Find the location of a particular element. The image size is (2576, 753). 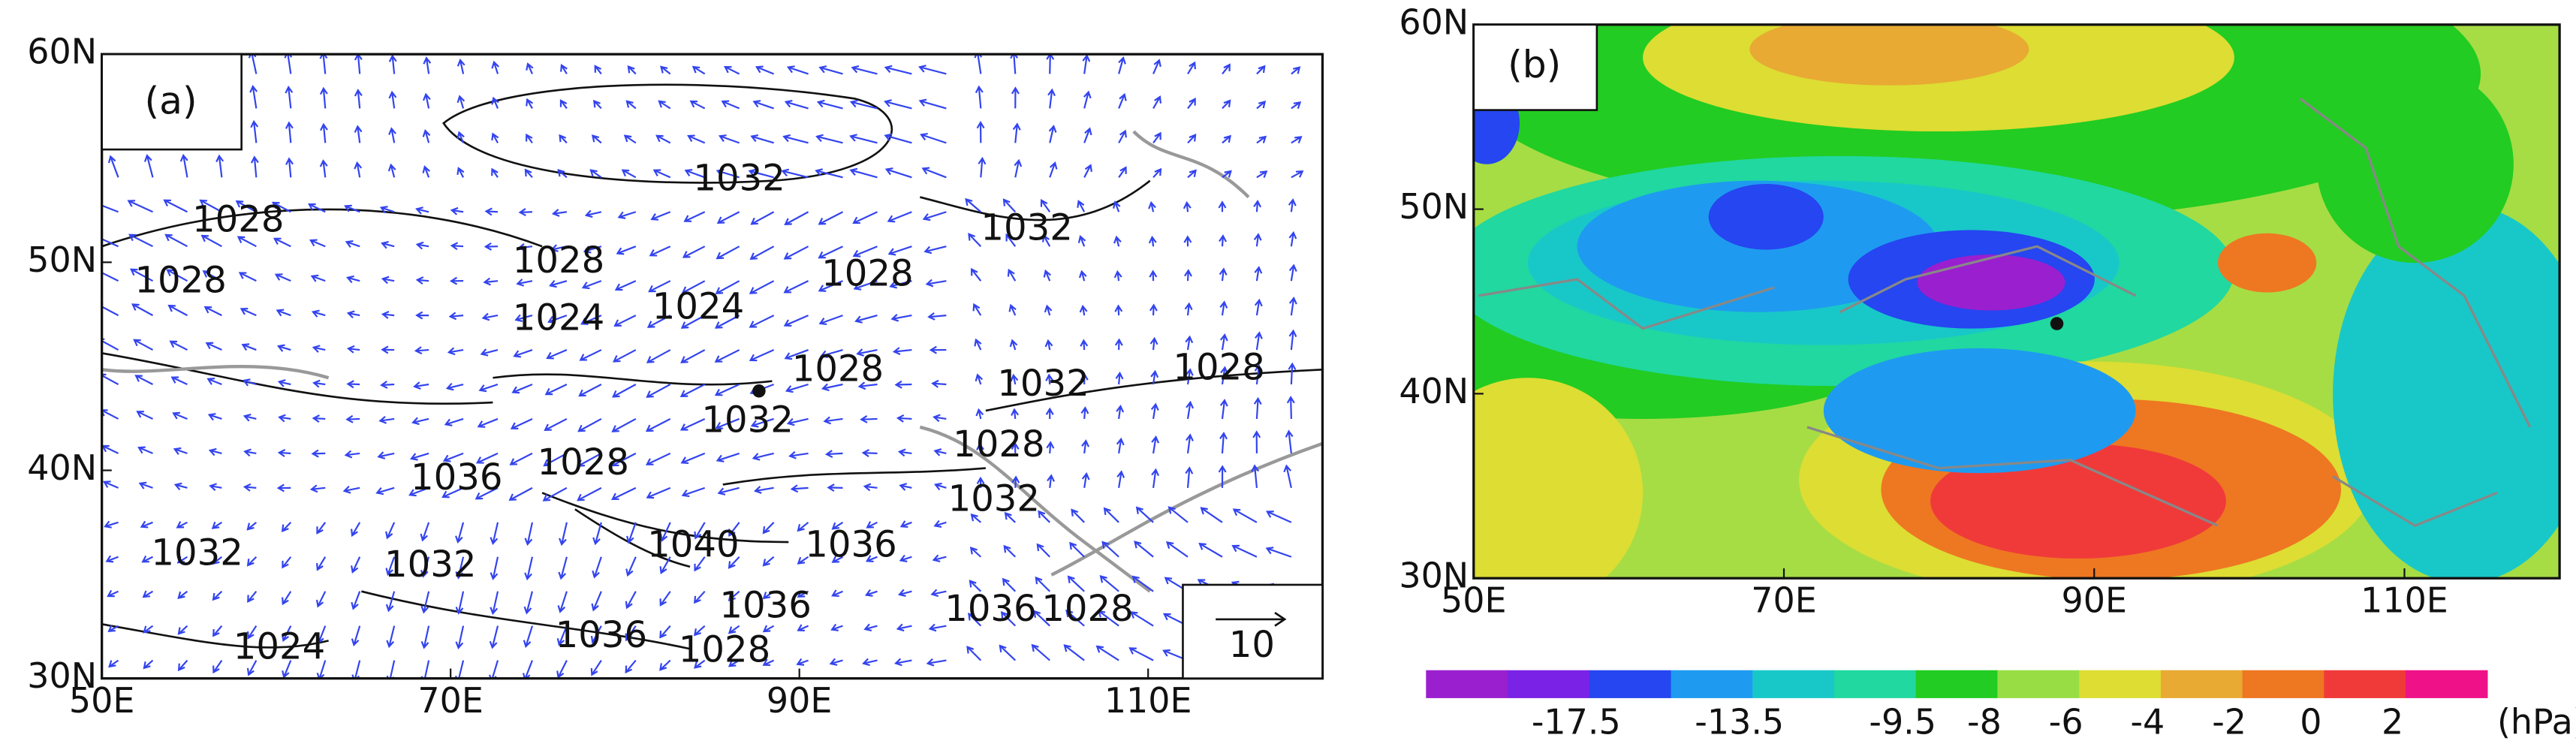

lon-tick-label: 110E is located at coordinates (1148, 700).